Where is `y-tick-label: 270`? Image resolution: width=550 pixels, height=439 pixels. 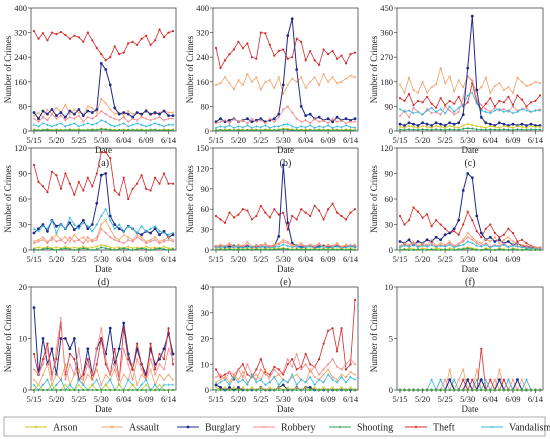
y-tick-label: 270 is located at coordinates (386, 57).